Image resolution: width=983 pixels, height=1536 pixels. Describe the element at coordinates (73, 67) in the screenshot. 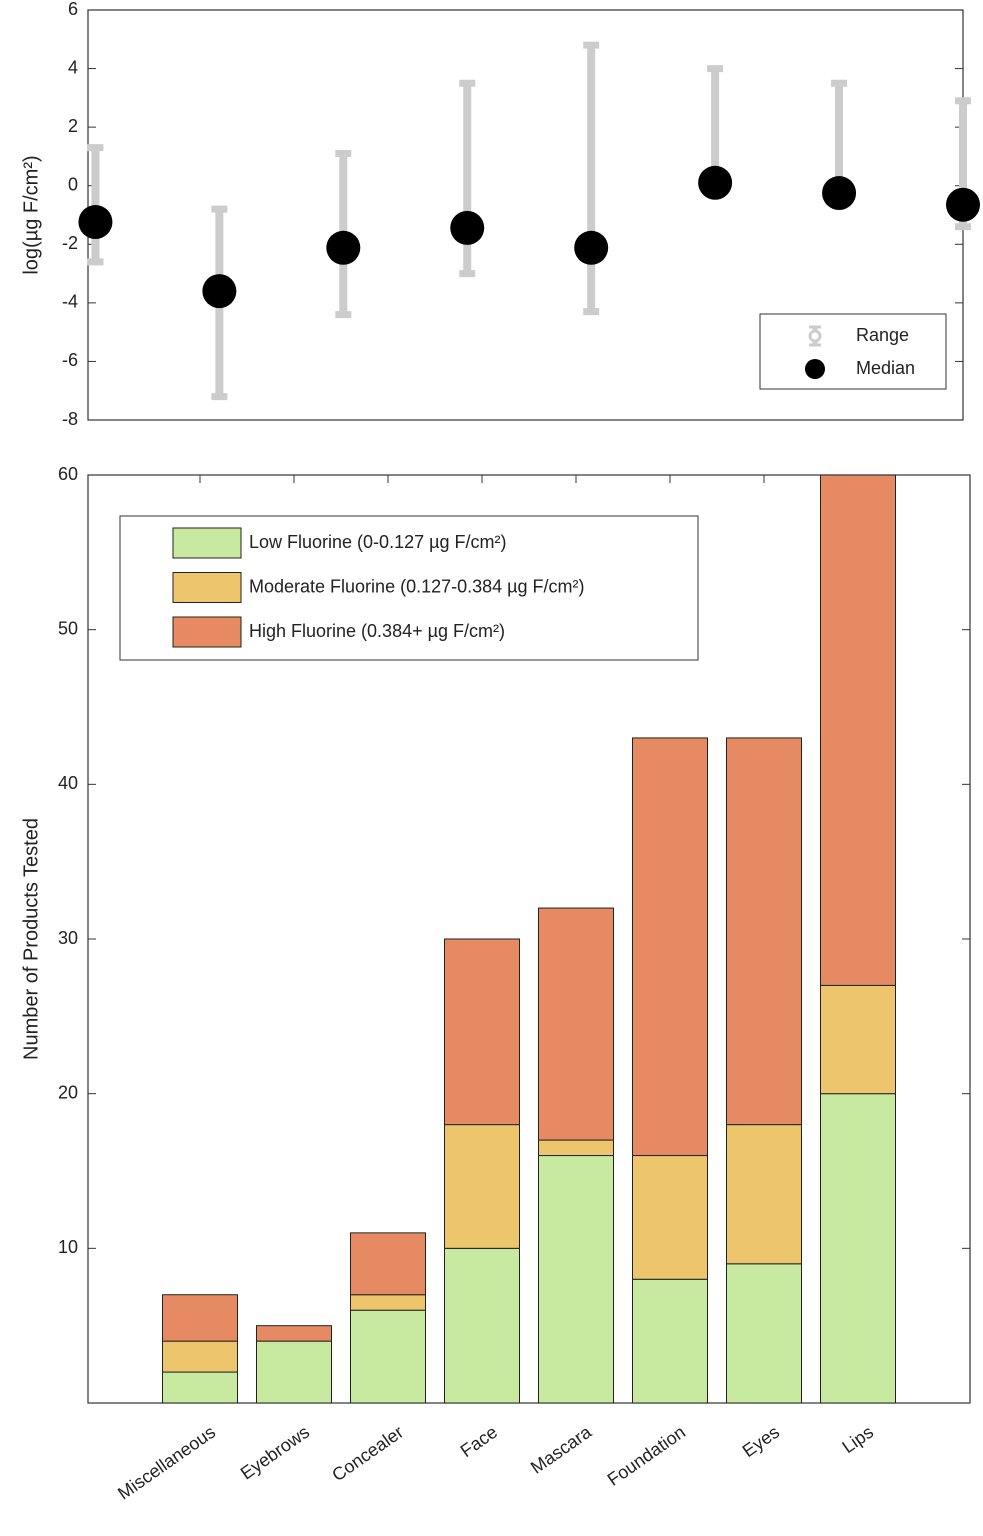

I see `y-tick-label: 4` at that location.